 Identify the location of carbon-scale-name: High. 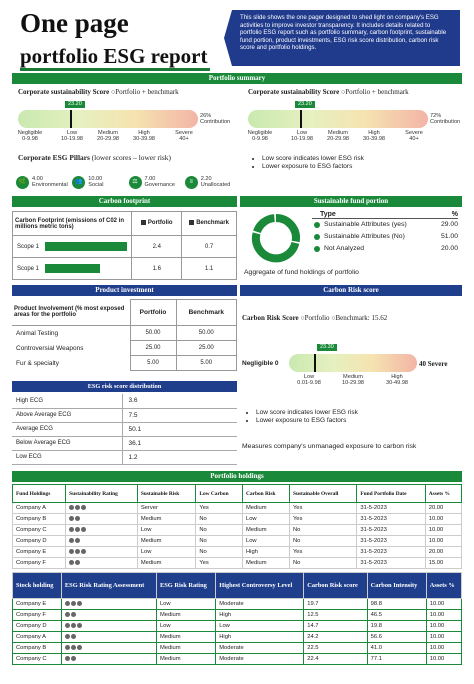
(397, 377).